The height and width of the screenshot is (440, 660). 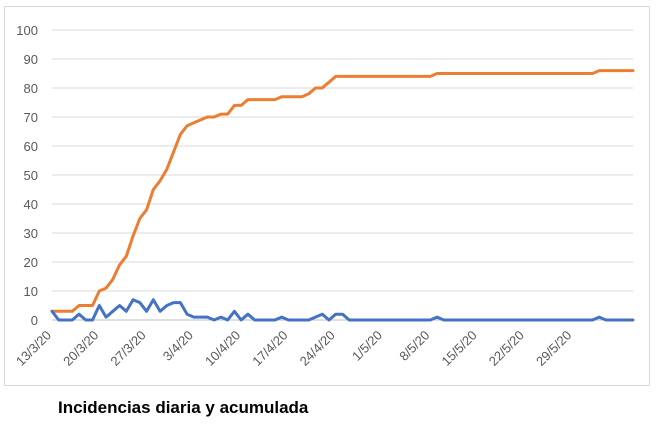 What do you see at coordinates (34, 320) in the screenshot?
I see `y-tick-label: 0` at bounding box center [34, 320].